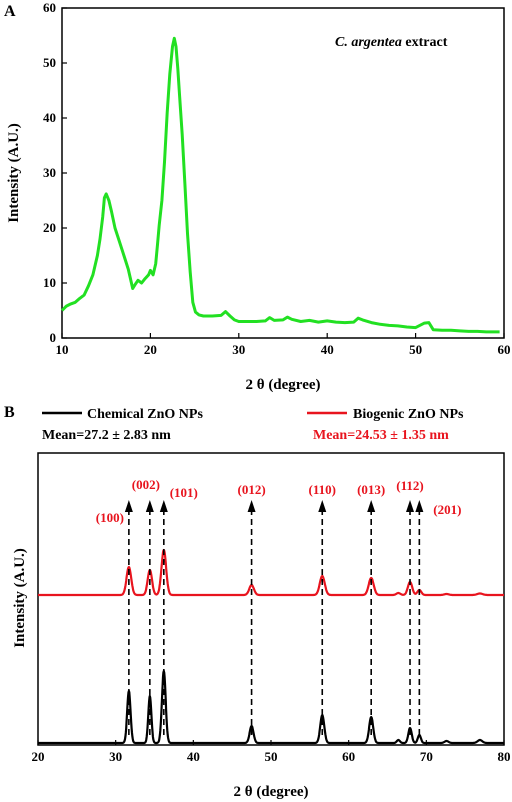  I want to click on biogenic-zno-series-line, so click(271, 572).